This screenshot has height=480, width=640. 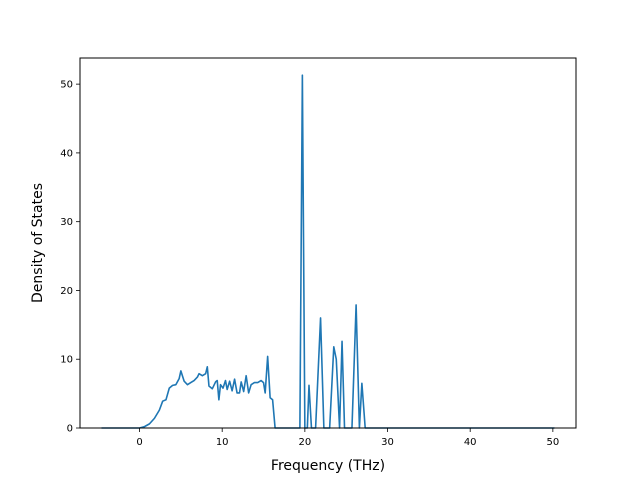 I want to click on x-axis-label: Frequency (THz), so click(x=328, y=466).